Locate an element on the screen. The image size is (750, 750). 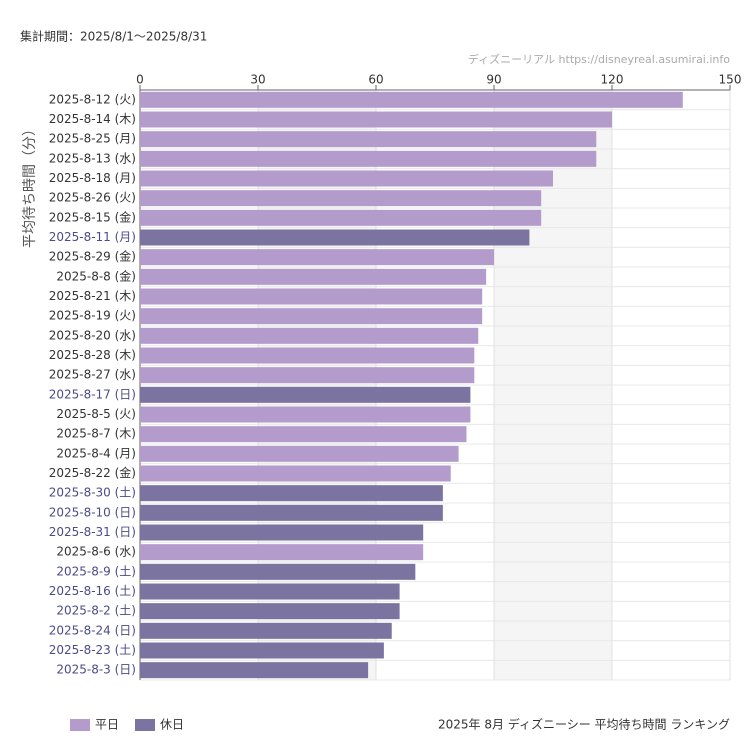
y-tick-label: 2025-8-30 (土) is located at coordinates (92, 493).